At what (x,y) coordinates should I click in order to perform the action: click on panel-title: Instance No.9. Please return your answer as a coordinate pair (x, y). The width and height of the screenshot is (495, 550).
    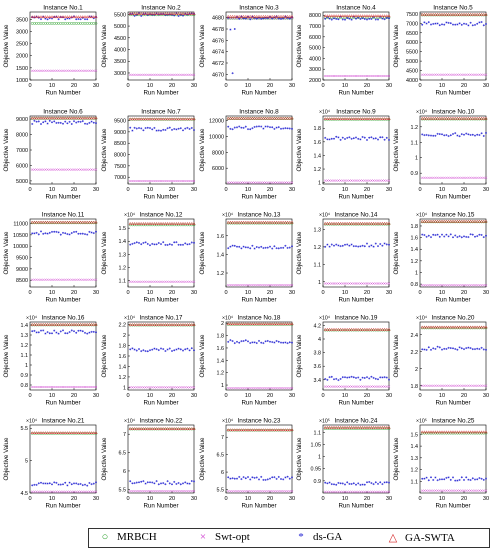
    Looking at the image, I should click on (356, 112).